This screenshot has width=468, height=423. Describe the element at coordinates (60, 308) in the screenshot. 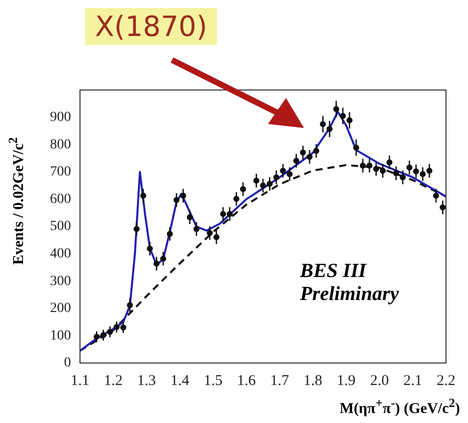

I see `y-tick-label: 200` at that location.